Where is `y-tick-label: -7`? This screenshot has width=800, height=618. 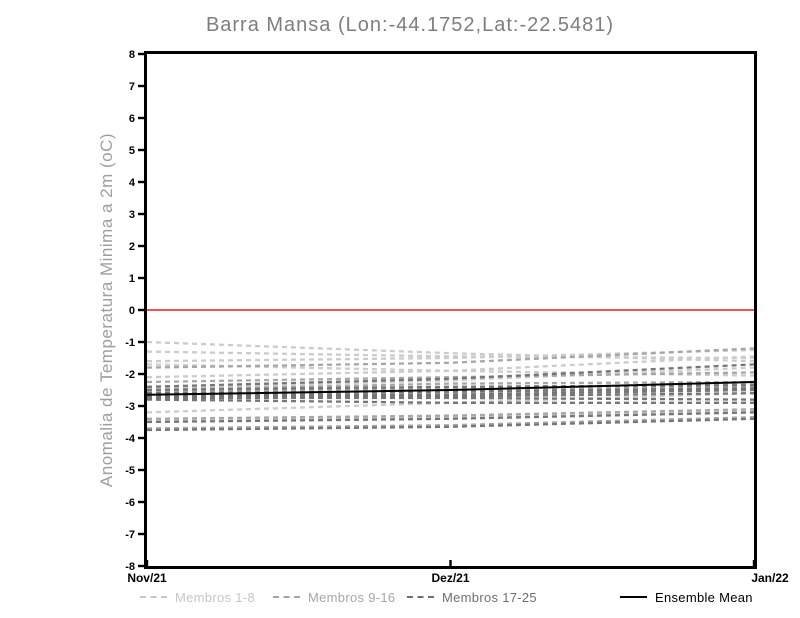
y-tick-label: -7 is located at coordinates (130, 535).